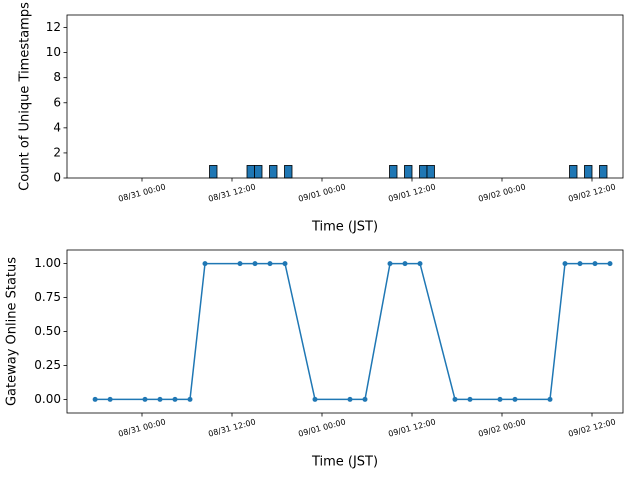 The width and height of the screenshot is (640, 480). I want to click on y-tick-label: 8, so click(57, 77).